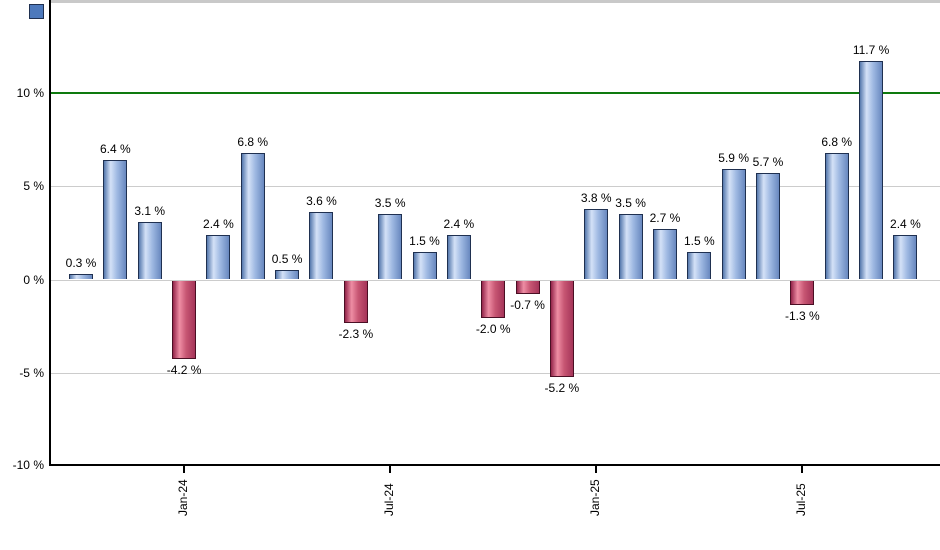 This screenshot has height=550, width=940. What do you see at coordinates (389, 499) in the screenshot?
I see `x-axis-tick-label: Jul-24` at bounding box center [389, 499].